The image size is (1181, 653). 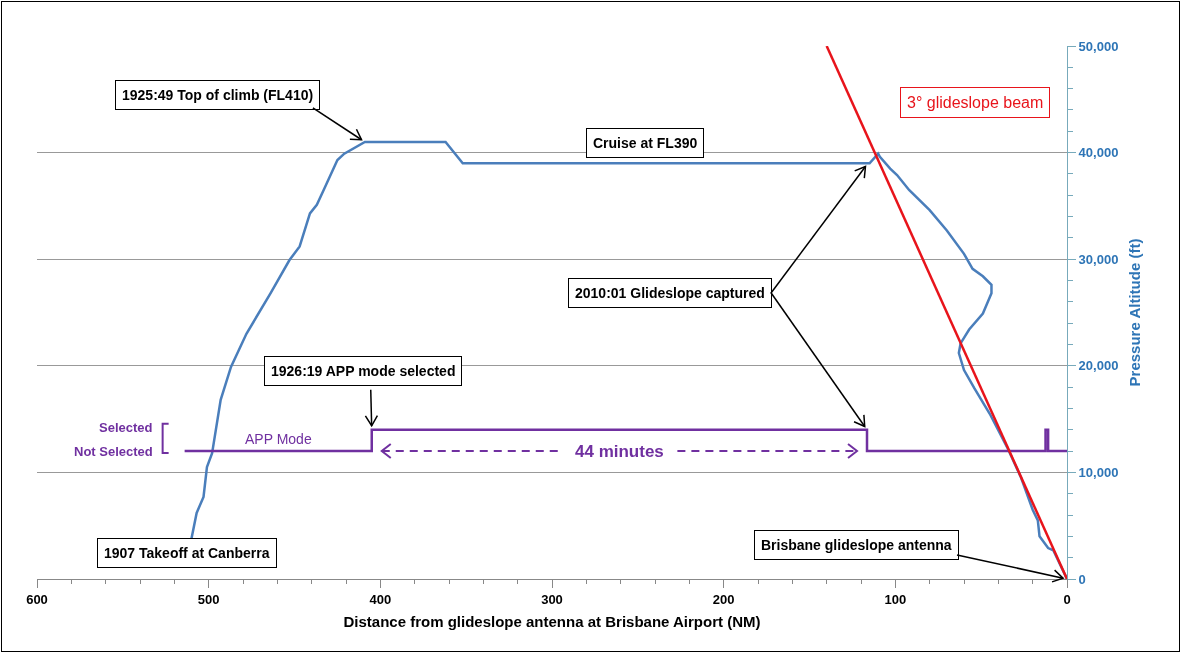 What do you see at coordinates (218, 95) in the screenshot?
I see `annotation: 1925:49 Top of climb (FL410)` at bounding box center [218, 95].